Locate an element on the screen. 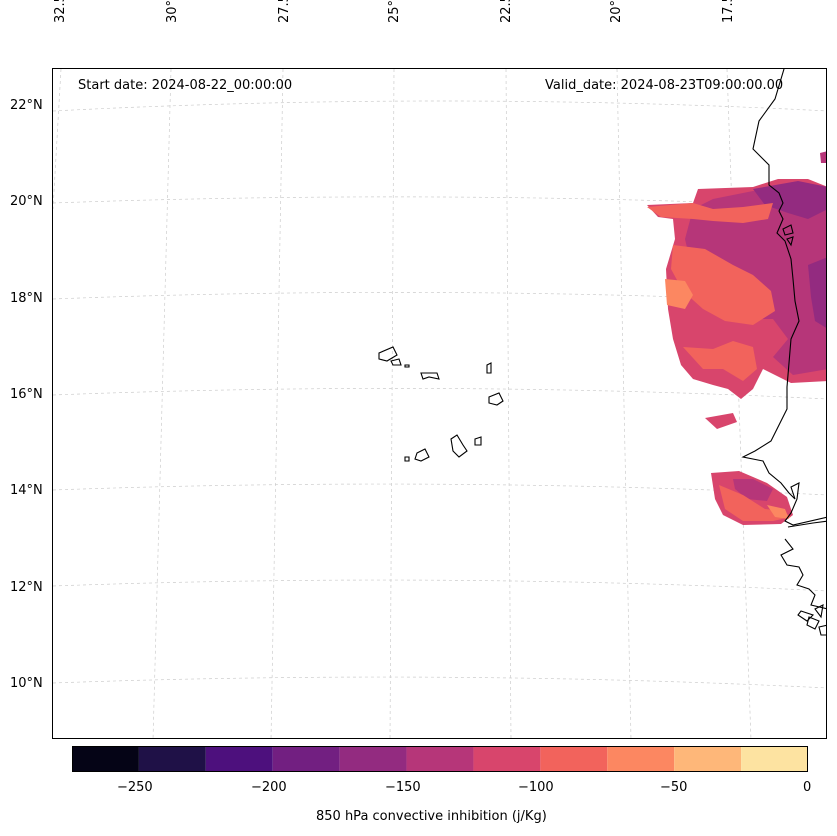 Image resolution: width=837 pixels, height=836 pixels. coastline-guinea-islands is located at coordinates (816, 626).